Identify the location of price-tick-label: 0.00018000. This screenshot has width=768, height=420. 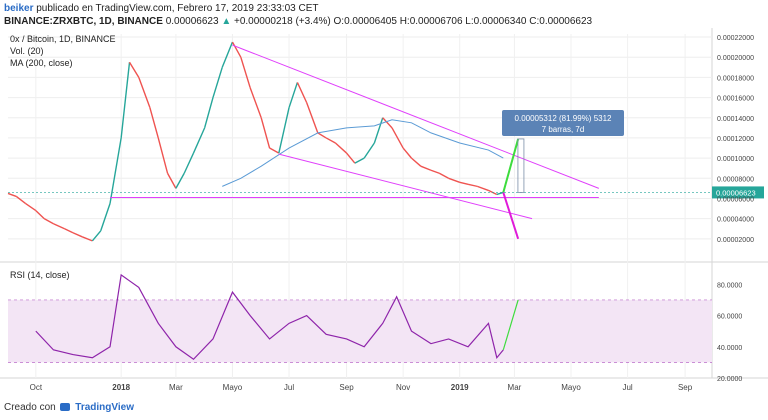
(735, 78).